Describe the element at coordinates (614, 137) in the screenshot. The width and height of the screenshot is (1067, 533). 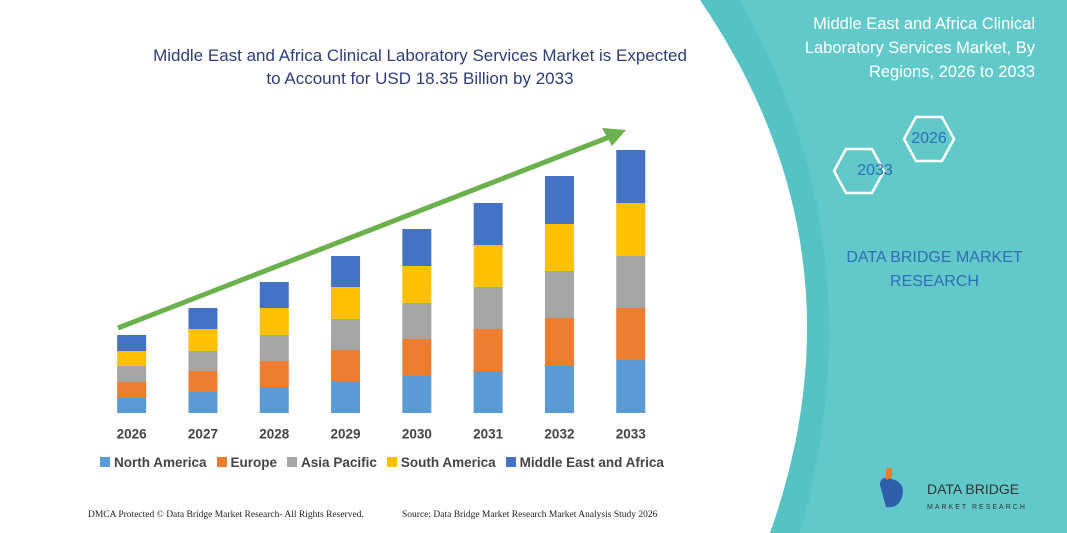
I see `trend-arrow-head` at that location.